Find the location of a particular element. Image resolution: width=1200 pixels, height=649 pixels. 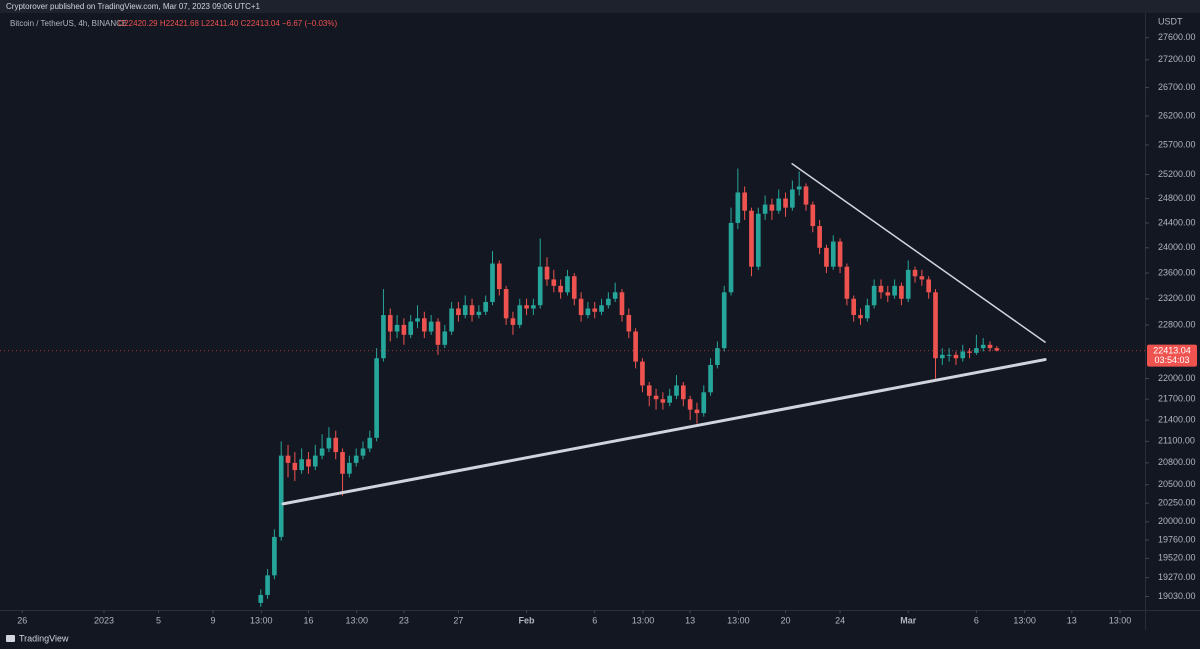

x-tick-label: 13 is located at coordinates (690, 620).